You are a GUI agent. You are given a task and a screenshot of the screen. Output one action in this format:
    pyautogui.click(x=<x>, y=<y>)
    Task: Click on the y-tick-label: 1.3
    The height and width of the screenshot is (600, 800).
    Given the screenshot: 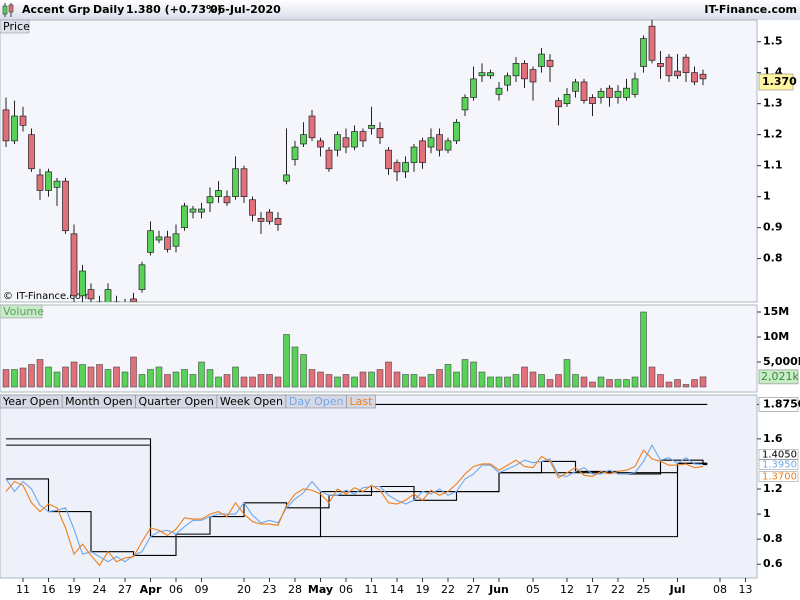 What is the action you would take?
    pyautogui.click(x=773, y=103)
    